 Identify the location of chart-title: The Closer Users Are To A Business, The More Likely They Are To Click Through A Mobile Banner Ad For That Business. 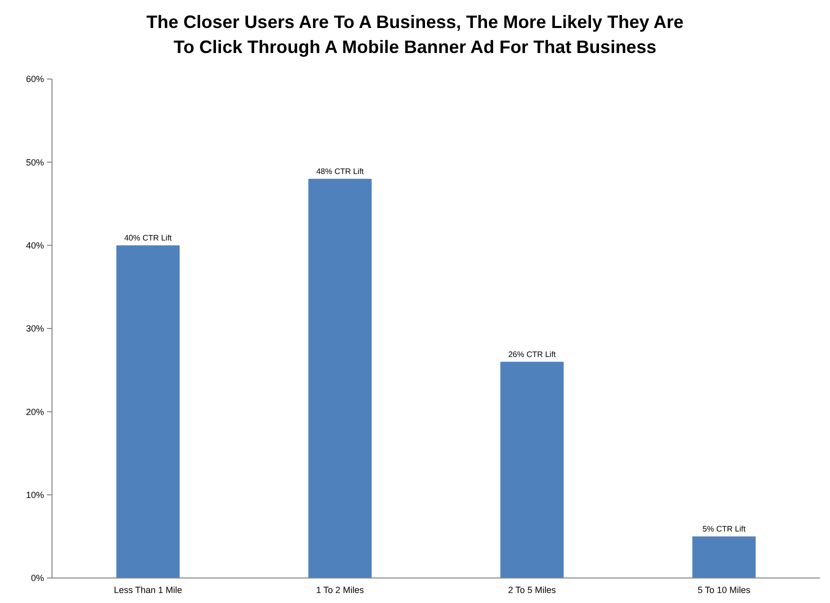
(415, 34).